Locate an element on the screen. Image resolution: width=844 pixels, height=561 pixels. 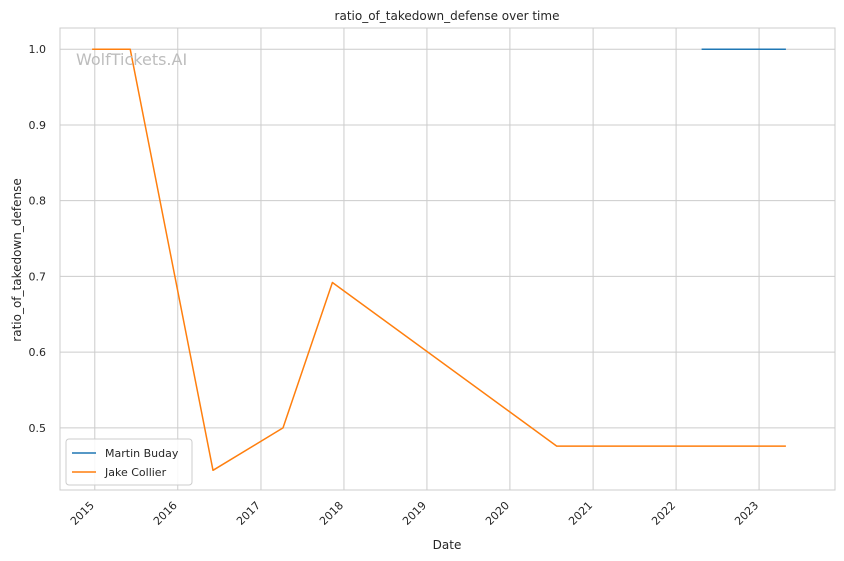
legend: Martin Buday Jake Collier is located at coordinates (129, 462).